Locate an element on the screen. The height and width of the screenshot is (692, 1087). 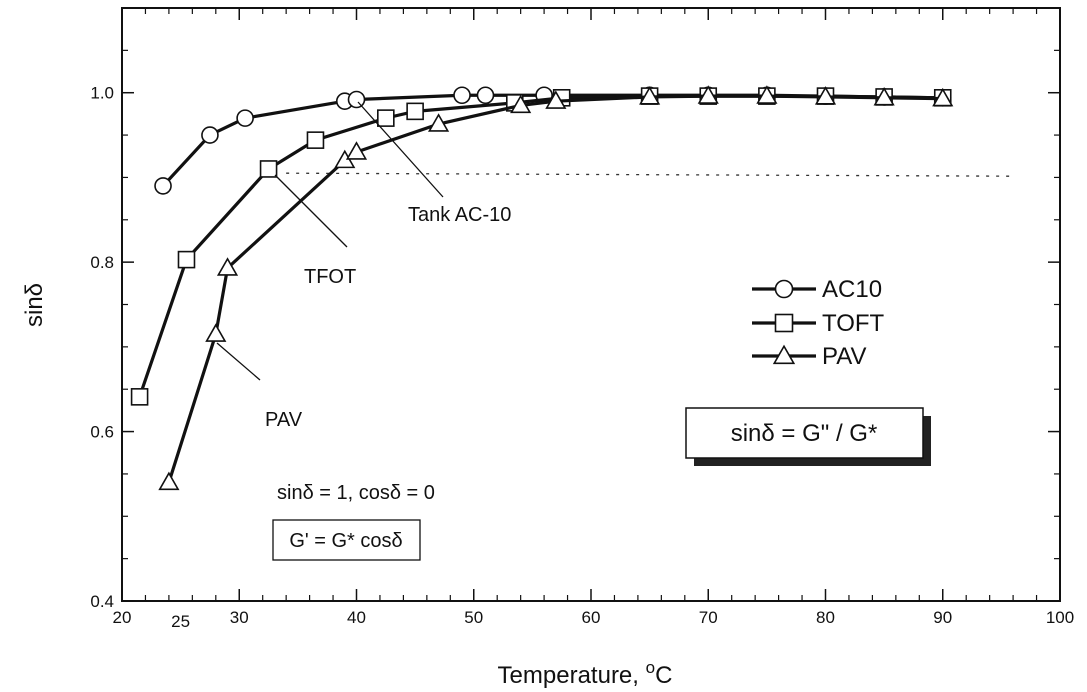
annotation-tank-ac10: Tank AC-10 is located at coordinates (459, 215).